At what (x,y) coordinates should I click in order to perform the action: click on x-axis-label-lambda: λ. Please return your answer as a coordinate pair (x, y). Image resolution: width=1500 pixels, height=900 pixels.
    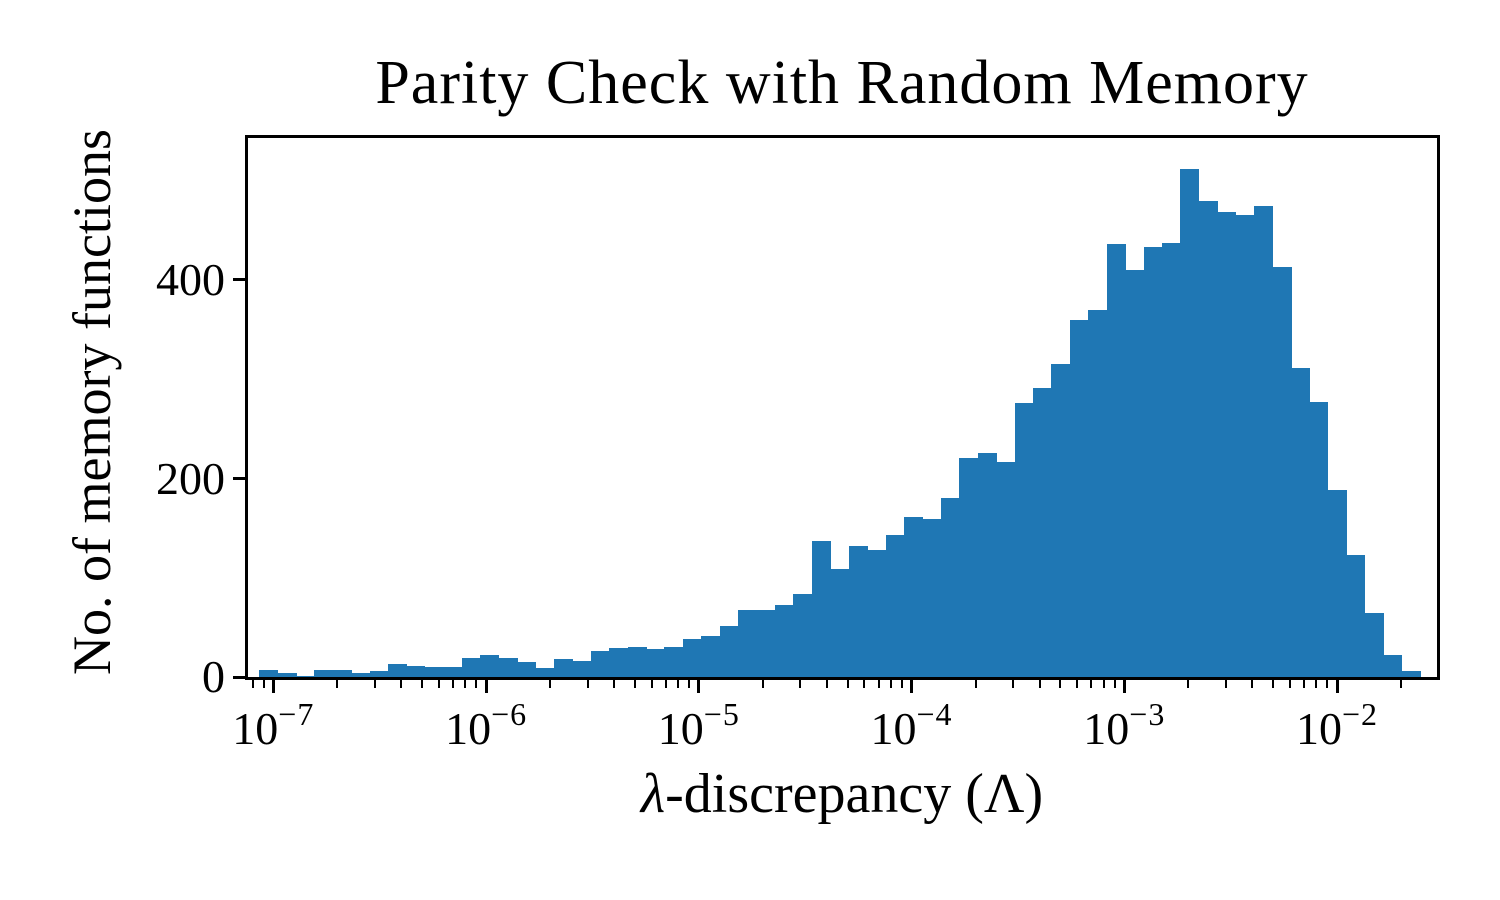
    Looking at the image, I should click on (653, 794).